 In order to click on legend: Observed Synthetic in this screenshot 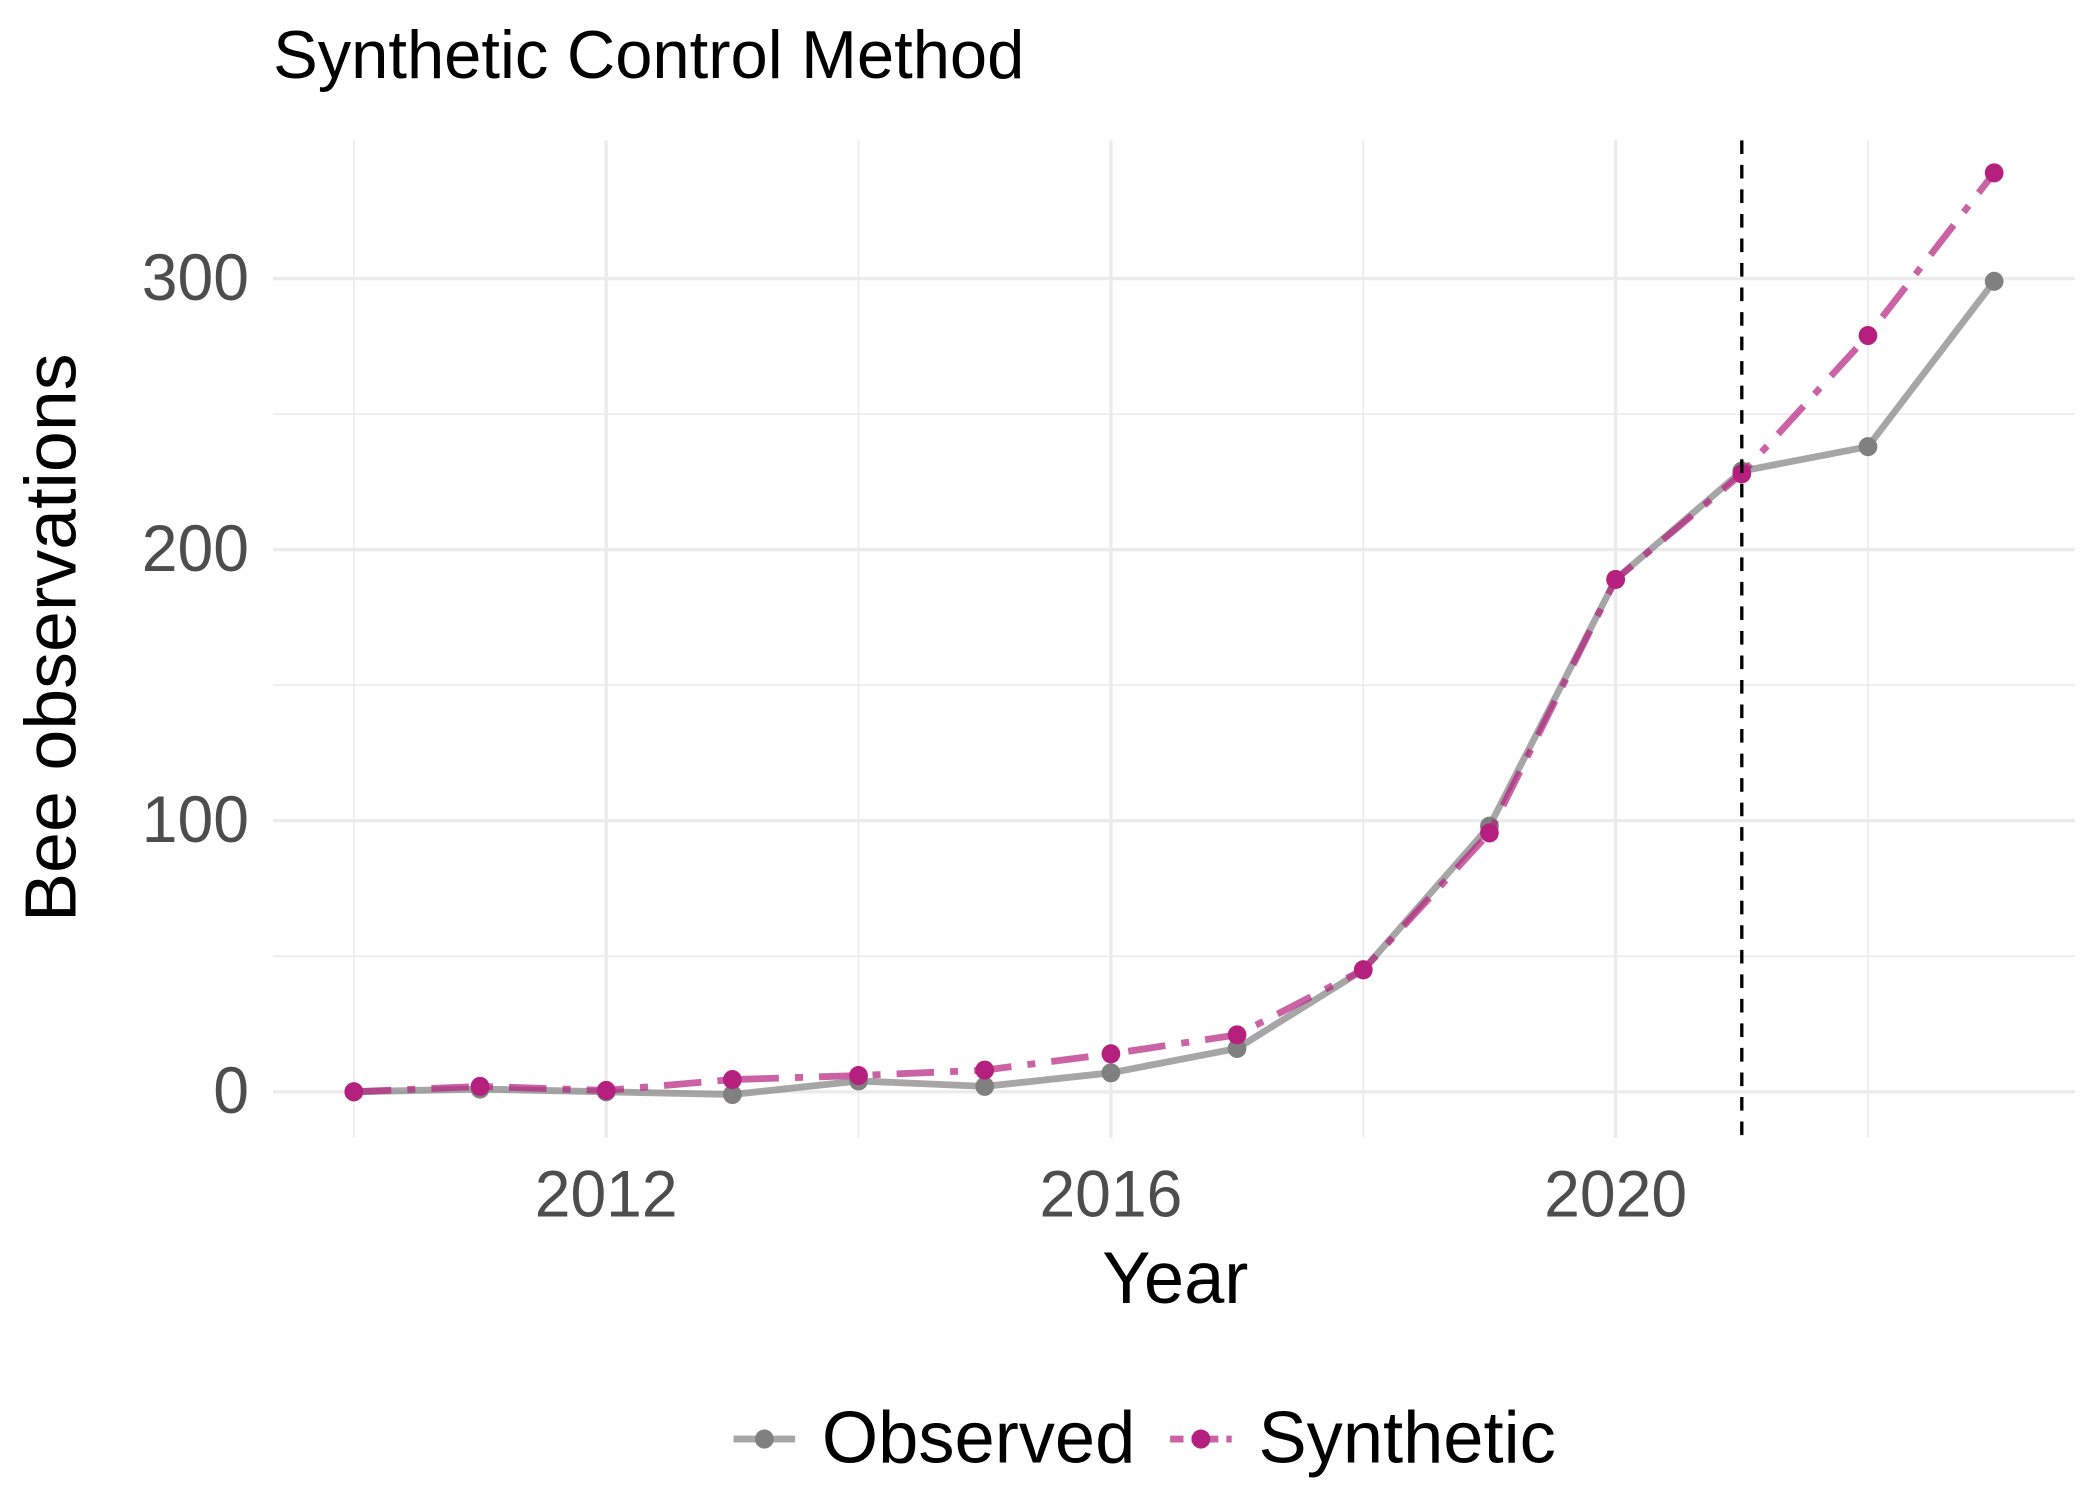, I will do `click(1144, 1438)`.